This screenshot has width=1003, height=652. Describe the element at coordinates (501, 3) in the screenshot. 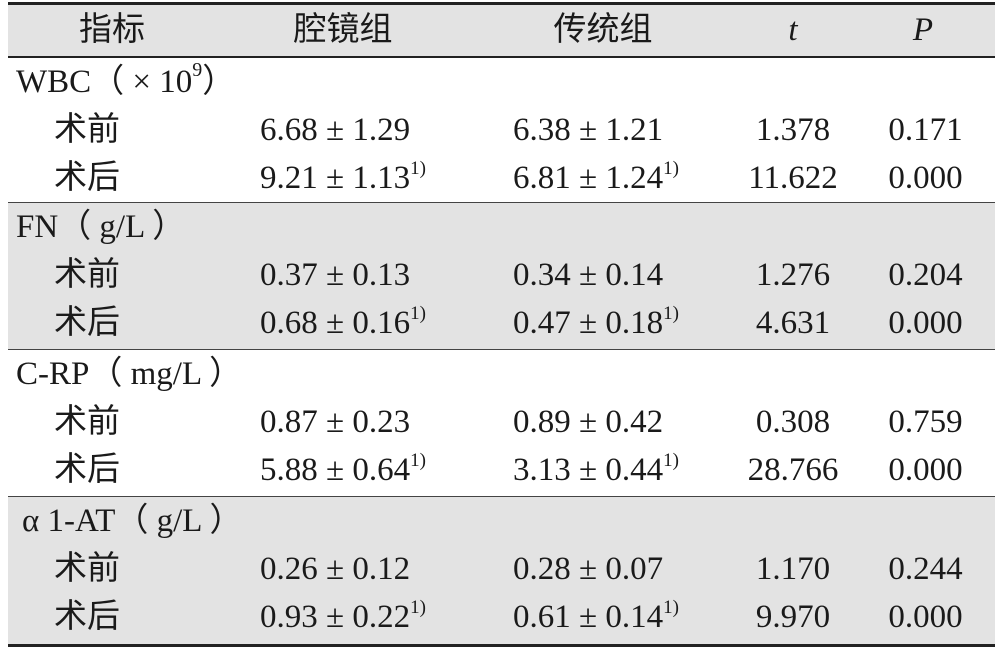

I see `top-rule` at that location.